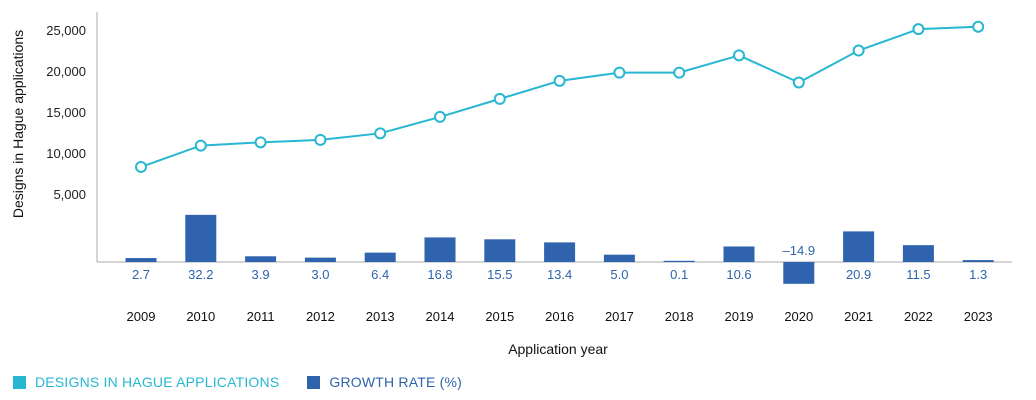 This screenshot has width=1036, height=400. Describe the element at coordinates (19, 382) in the screenshot. I see `legend-swatch-designs` at that location.